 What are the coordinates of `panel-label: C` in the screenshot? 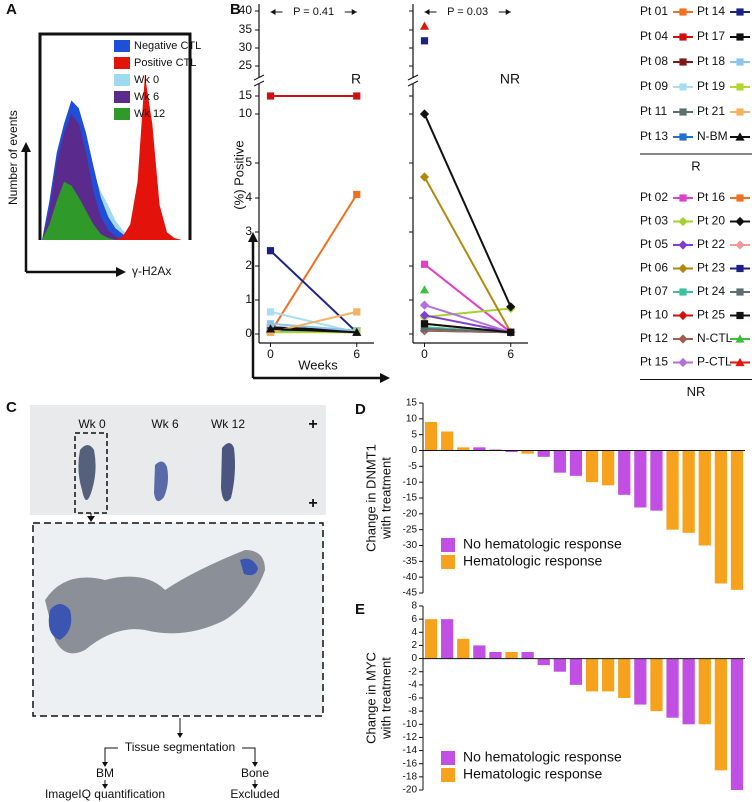 It's located at (11, 407).